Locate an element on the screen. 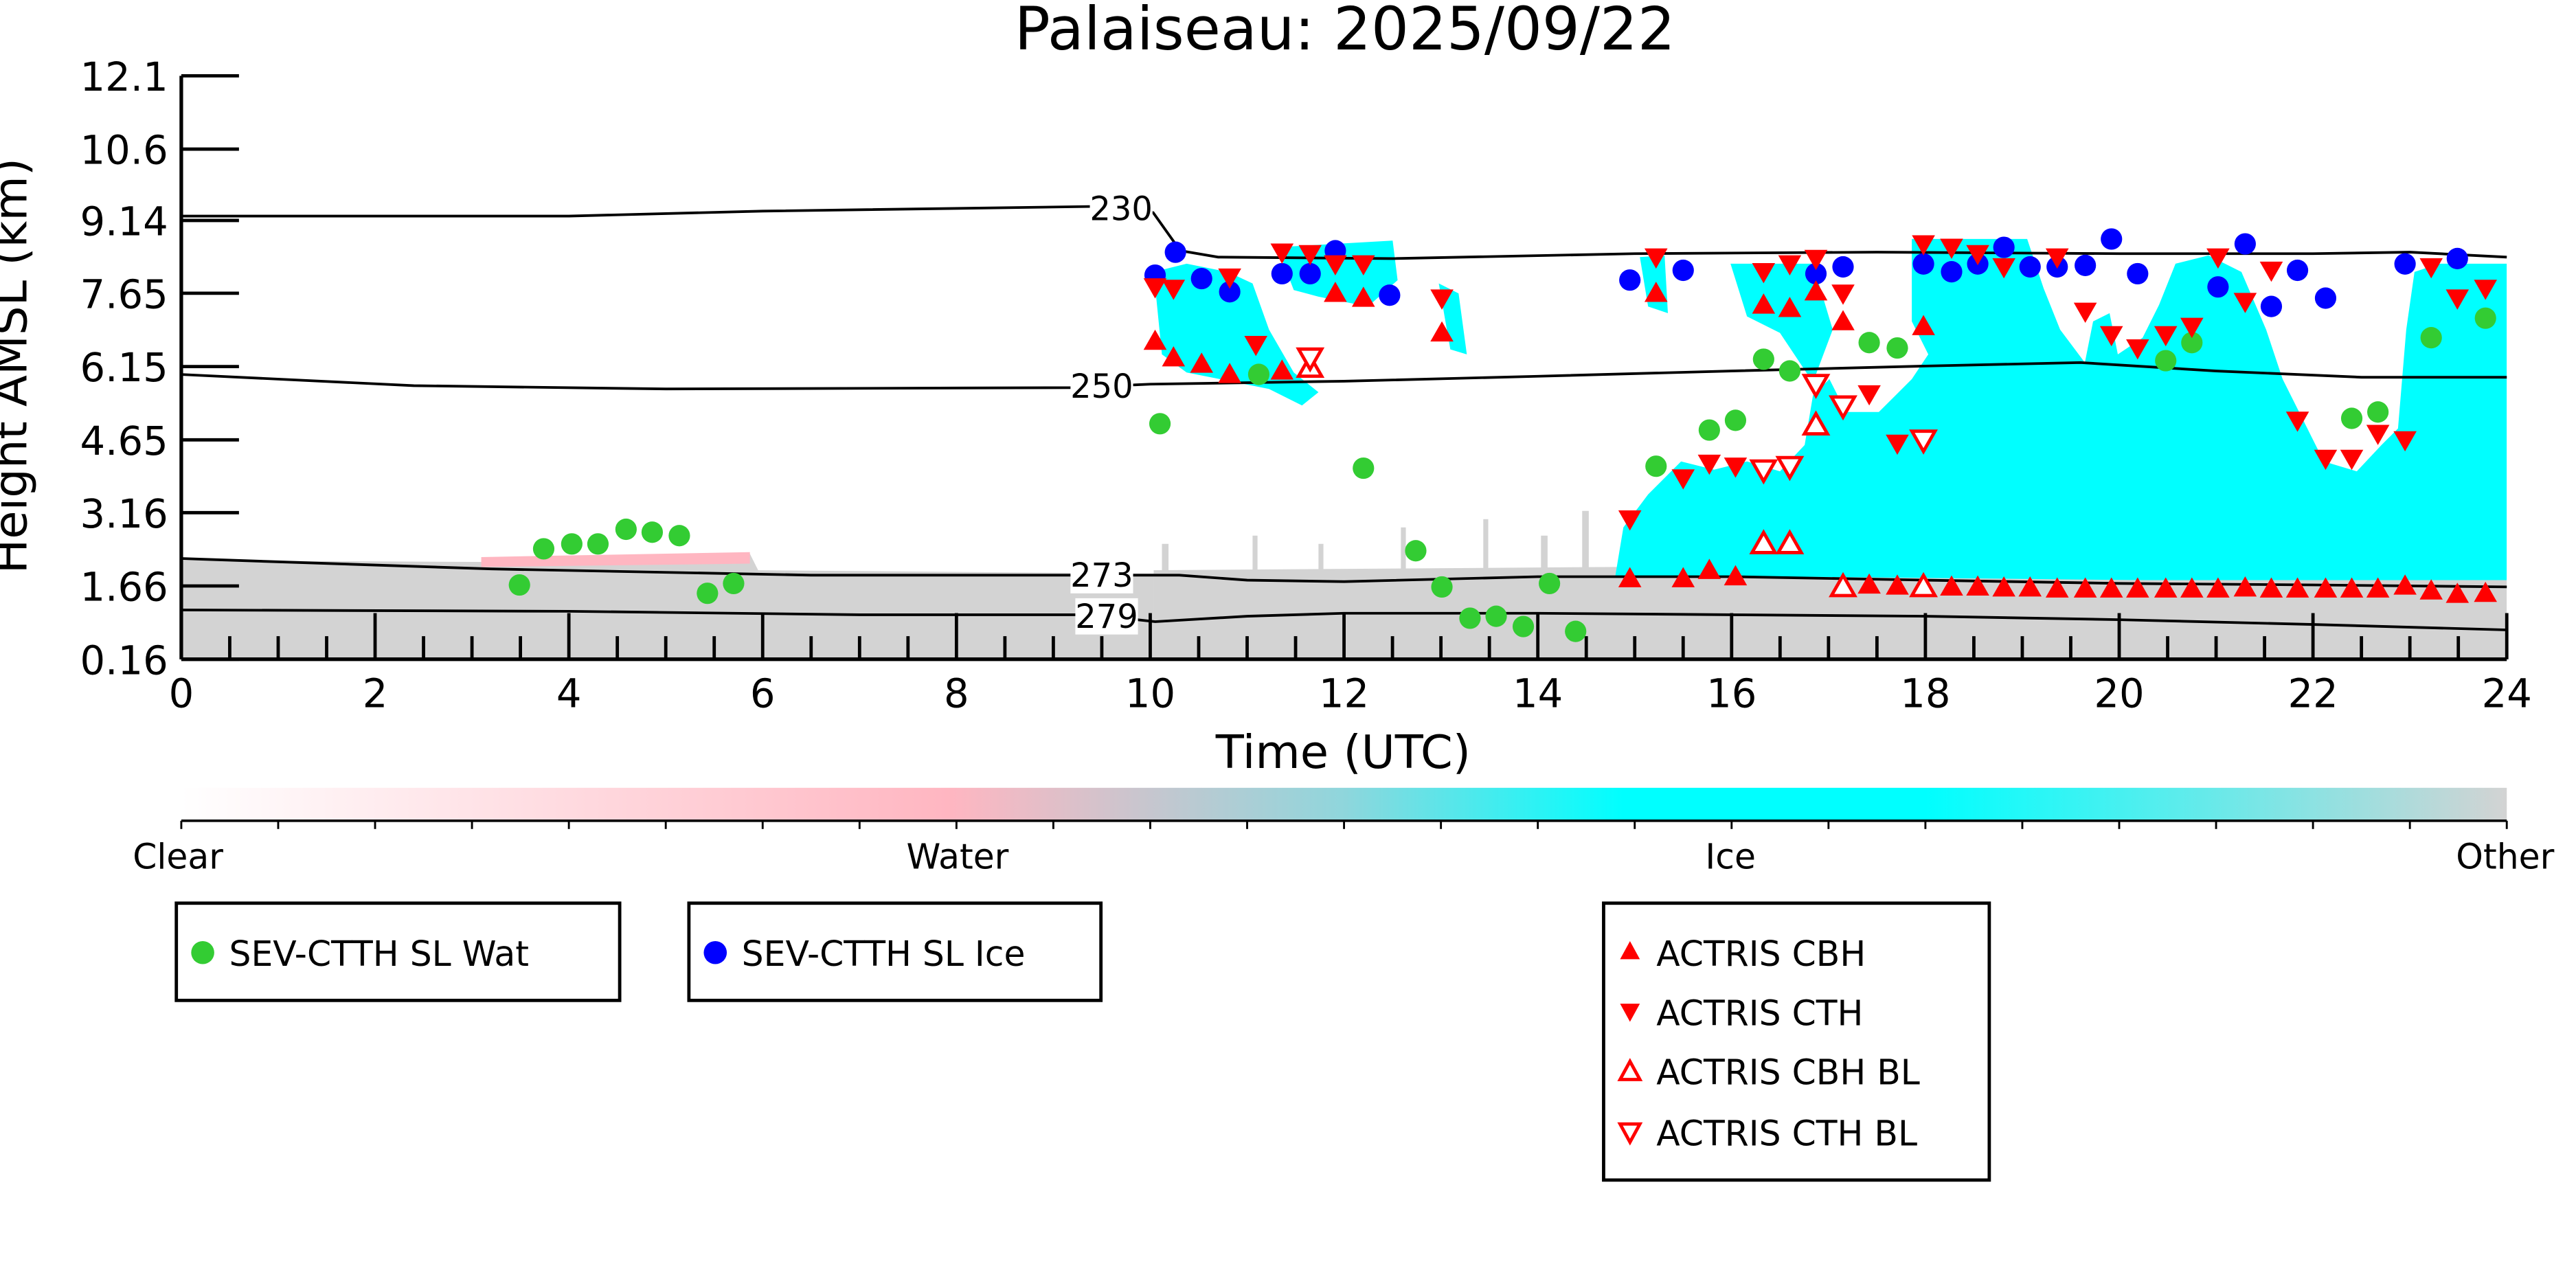 This screenshot has width=2576, height=1288. colorbar-label-water: Water is located at coordinates (957, 856).